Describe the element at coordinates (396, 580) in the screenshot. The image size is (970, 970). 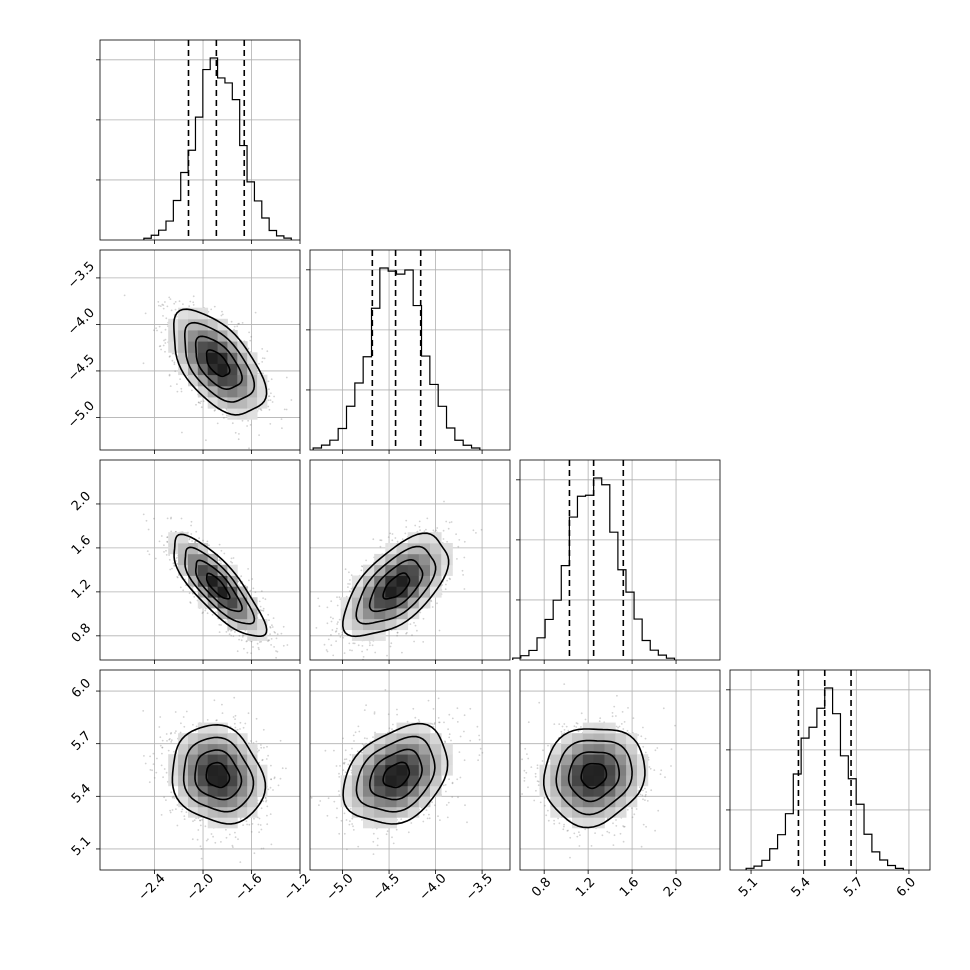
I see `scatter-layer` at that location.